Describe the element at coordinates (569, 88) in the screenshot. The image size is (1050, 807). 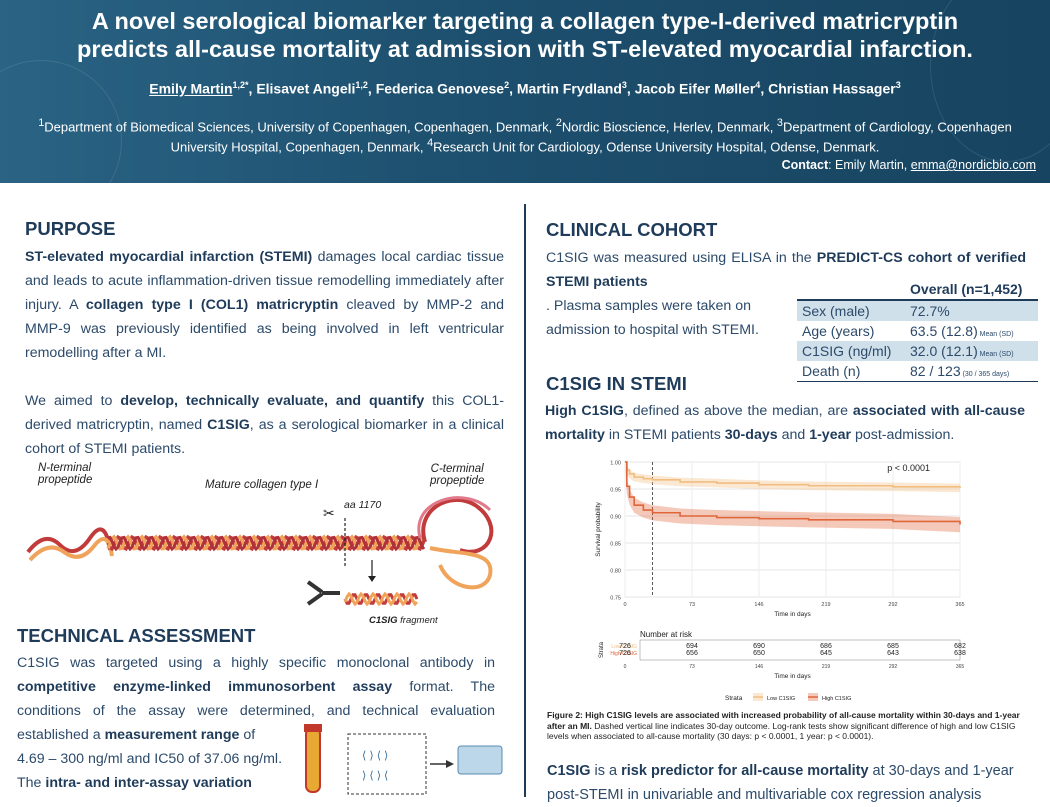
I see `author-name: Martin Frydland` at that location.